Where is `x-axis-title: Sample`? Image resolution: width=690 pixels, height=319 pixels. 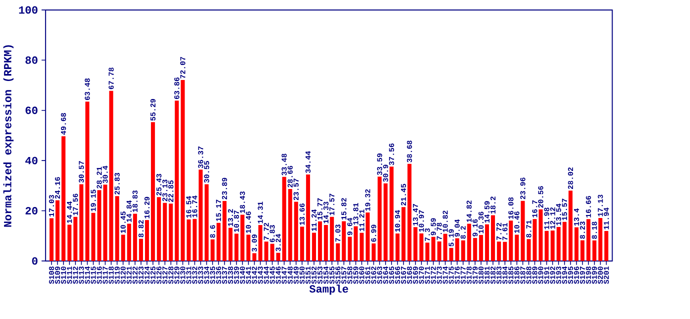
x-axis-title: Sample is located at coordinates (328, 289).